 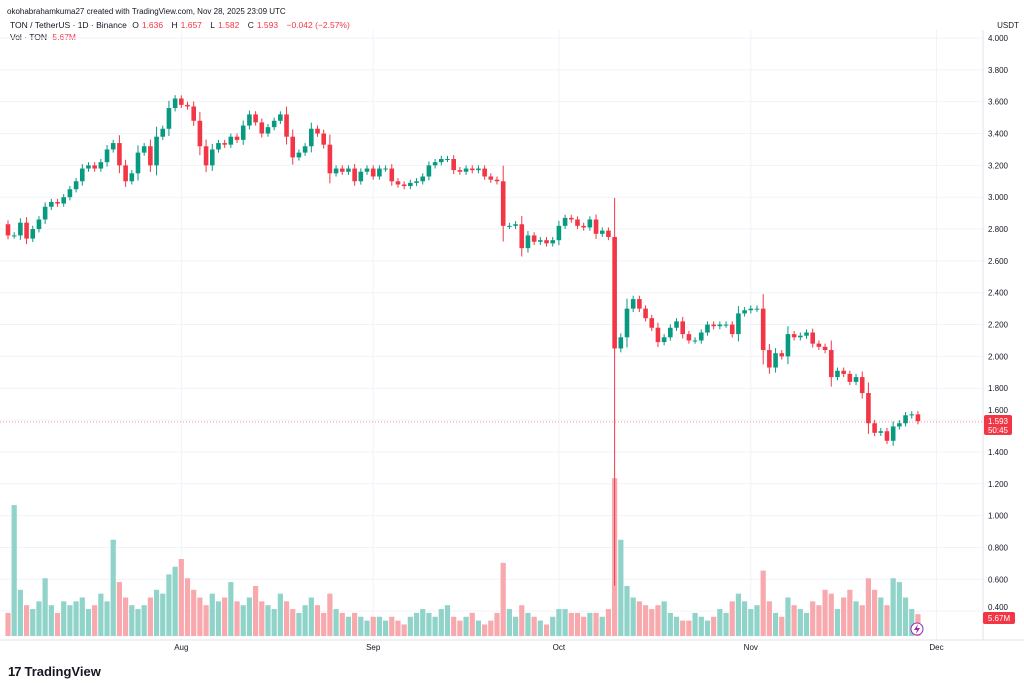 I want to click on price-tick-label: 3.600, so click(x=998, y=102).